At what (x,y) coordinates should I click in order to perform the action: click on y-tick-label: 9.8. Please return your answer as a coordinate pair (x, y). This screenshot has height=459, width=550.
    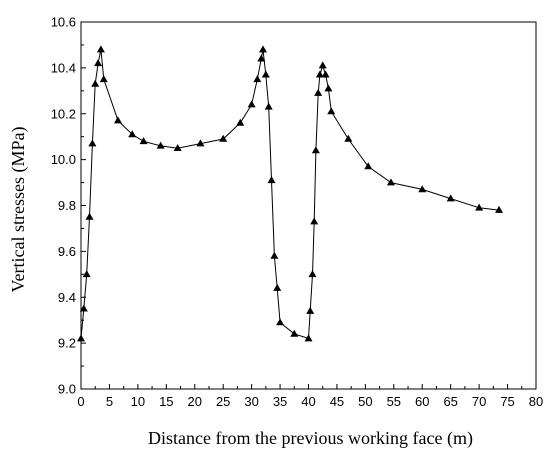
    Looking at the image, I should click on (67, 205).